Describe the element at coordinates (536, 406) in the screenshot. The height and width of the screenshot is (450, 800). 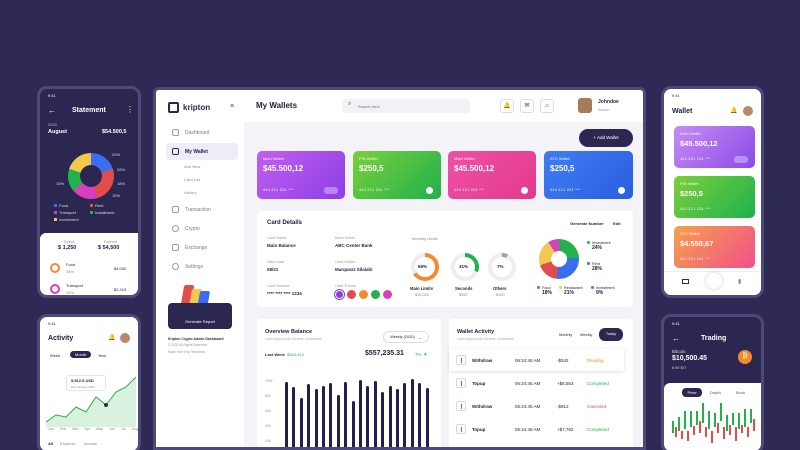
I see `activity-row: Withdraw 06:24:45 AM -$912 Canceled` at that location.